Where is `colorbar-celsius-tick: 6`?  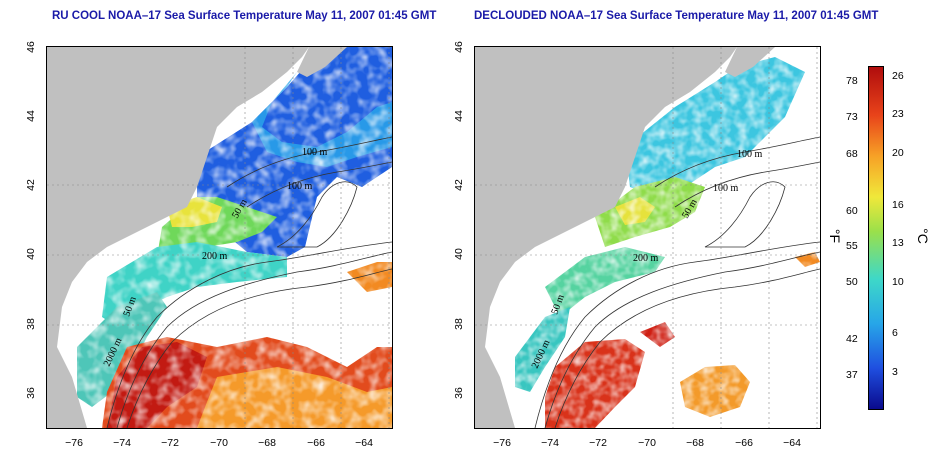 colorbar-celsius-tick: 6 is located at coordinates (895, 333).